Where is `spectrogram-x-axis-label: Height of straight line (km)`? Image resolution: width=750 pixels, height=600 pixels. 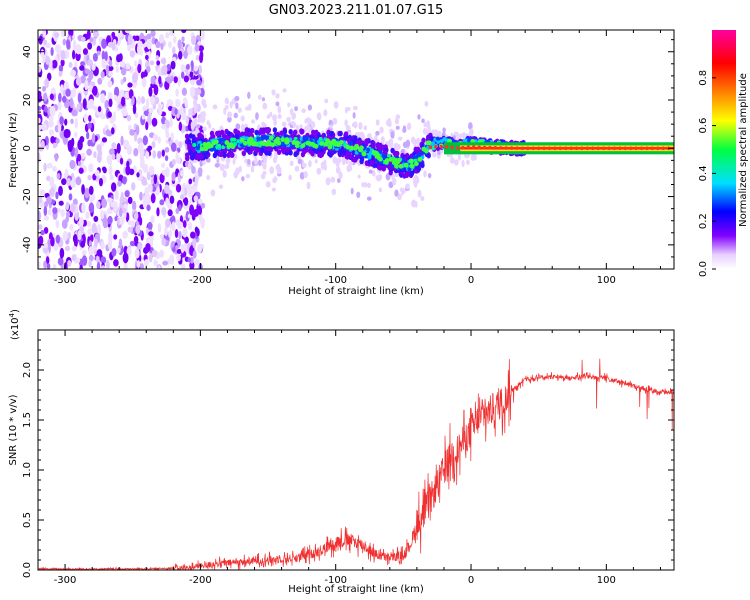 spectrogram-x-axis-label: Height of straight line (km) is located at coordinates (356, 291).